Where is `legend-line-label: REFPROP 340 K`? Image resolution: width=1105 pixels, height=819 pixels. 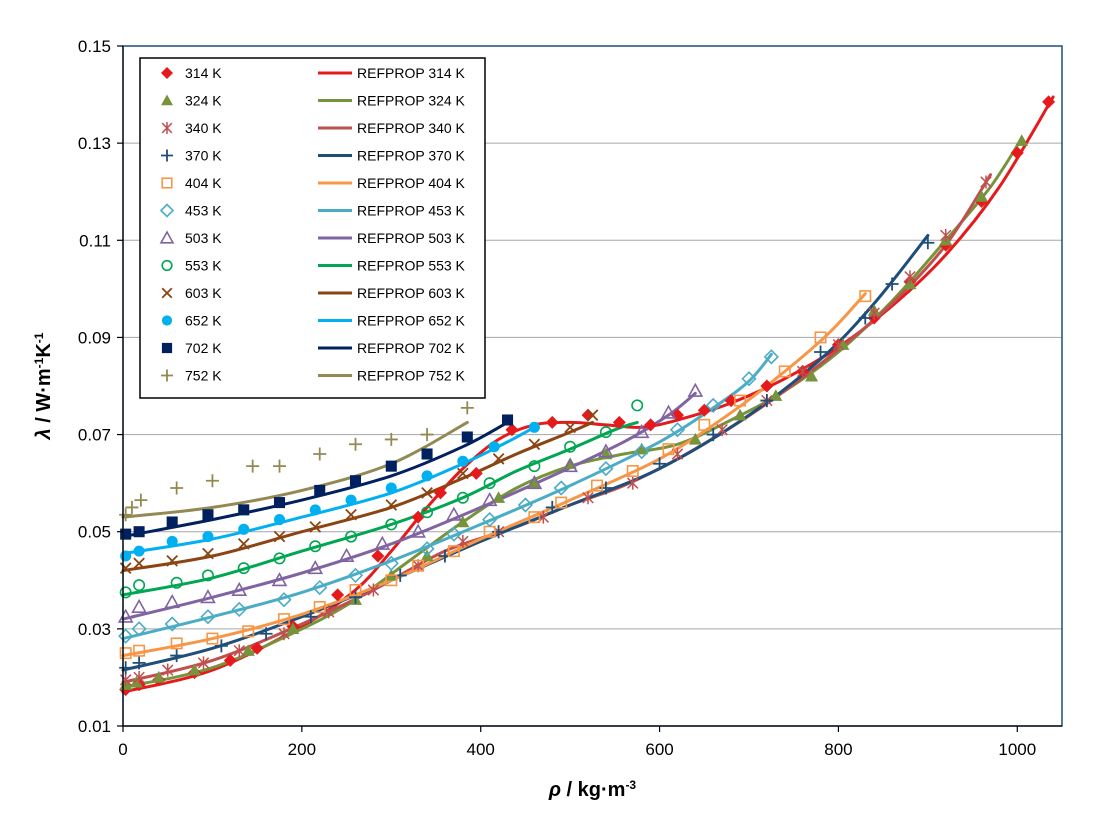 legend-line-label: REFPROP 340 K is located at coordinates (411, 128).